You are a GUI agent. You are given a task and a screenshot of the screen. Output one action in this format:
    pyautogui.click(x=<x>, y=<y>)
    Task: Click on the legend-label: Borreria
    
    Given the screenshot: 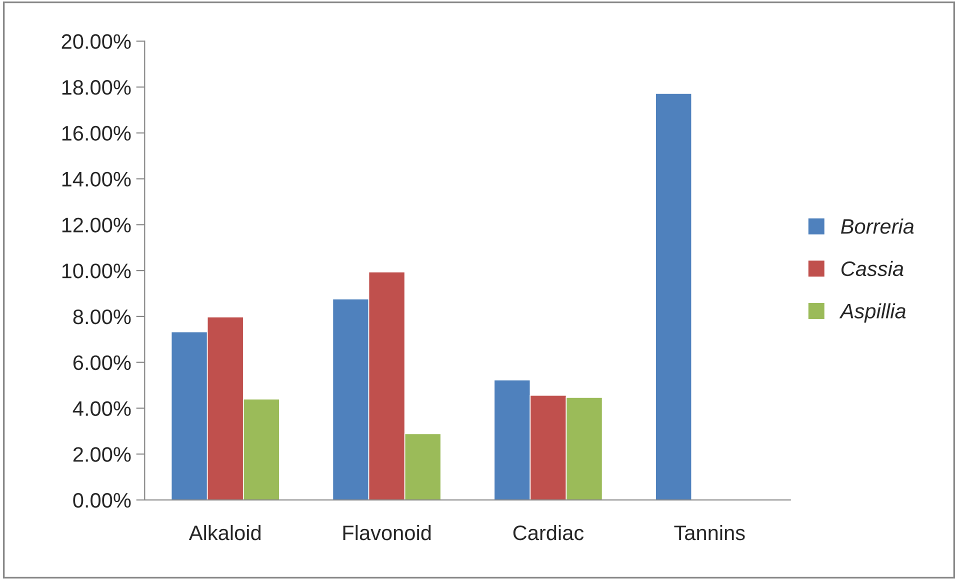 What is the action you would take?
    pyautogui.click(x=877, y=226)
    